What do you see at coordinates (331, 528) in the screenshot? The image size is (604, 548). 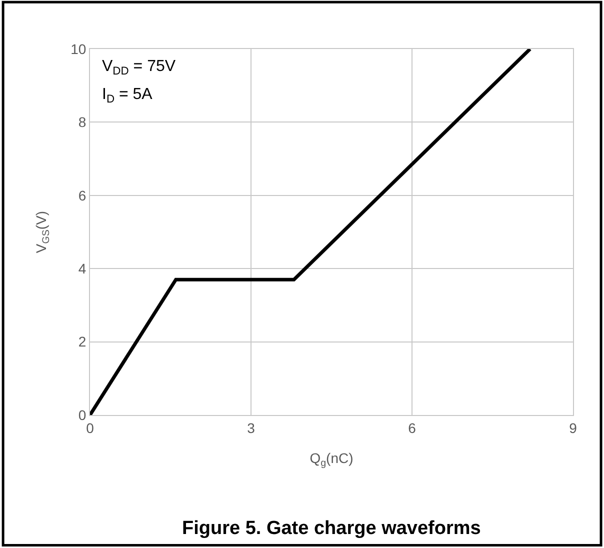 I see `text: Figure 5. Gate charge waveforms` at bounding box center [331, 528].